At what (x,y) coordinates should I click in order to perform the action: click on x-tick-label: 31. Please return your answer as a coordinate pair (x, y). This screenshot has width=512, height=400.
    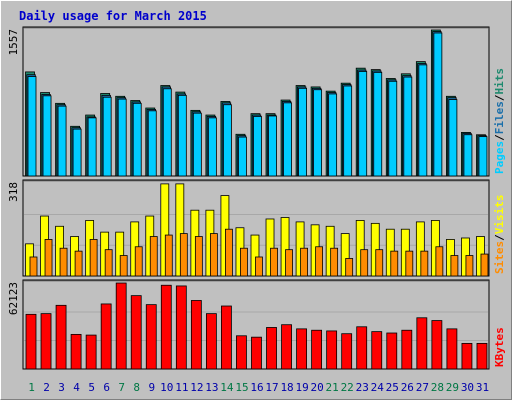
    Looking at the image, I should click on (482, 387).